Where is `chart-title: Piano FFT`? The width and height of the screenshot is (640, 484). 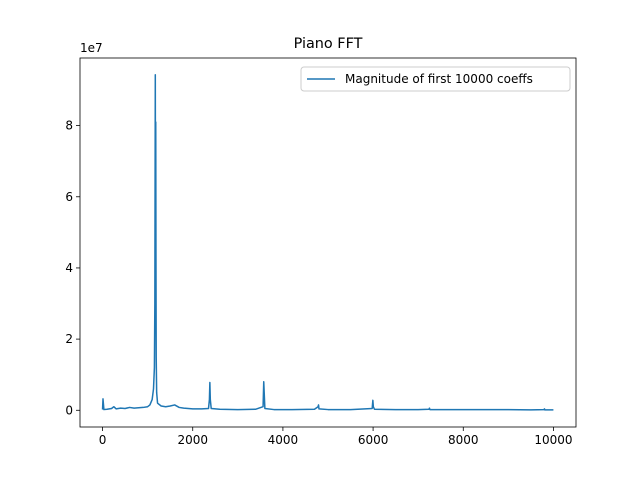
chart-title: Piano FFT is located at coordinates (328, 44).